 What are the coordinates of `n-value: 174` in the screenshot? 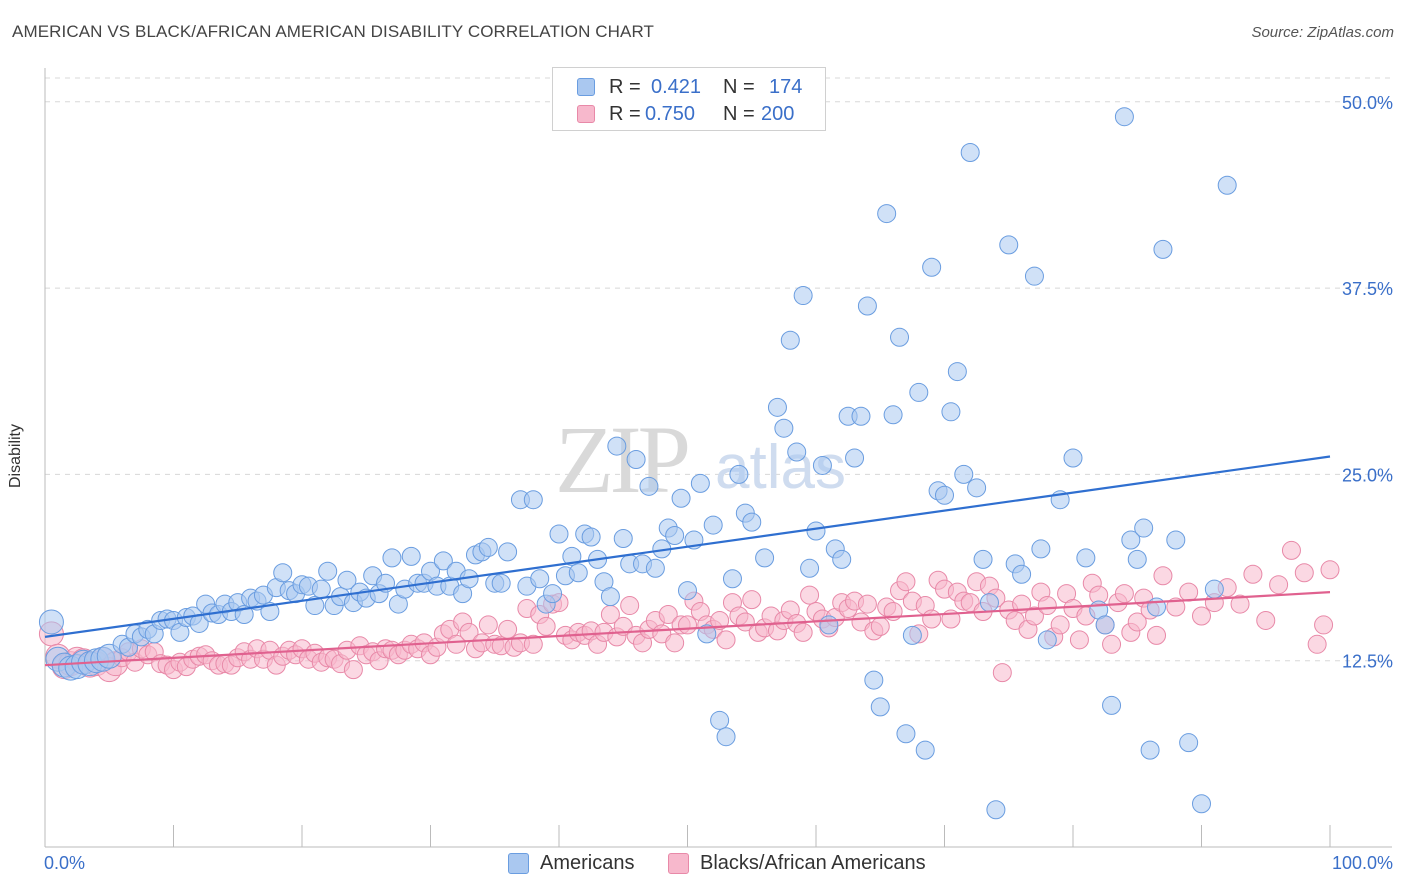 It's located at (786, 87).